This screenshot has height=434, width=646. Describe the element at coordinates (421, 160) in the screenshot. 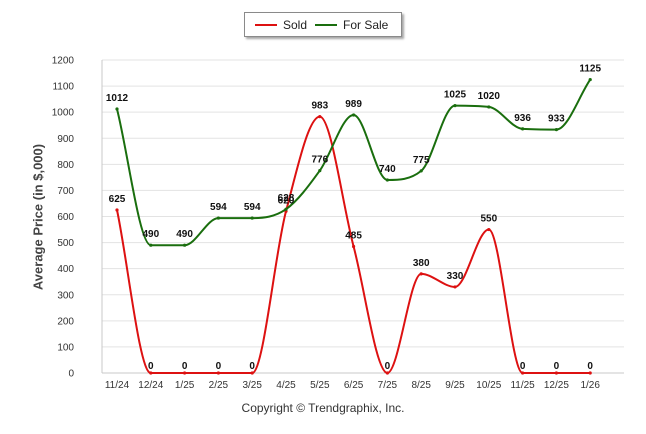

I see `data-label-for-sale-9: 775` at that location.